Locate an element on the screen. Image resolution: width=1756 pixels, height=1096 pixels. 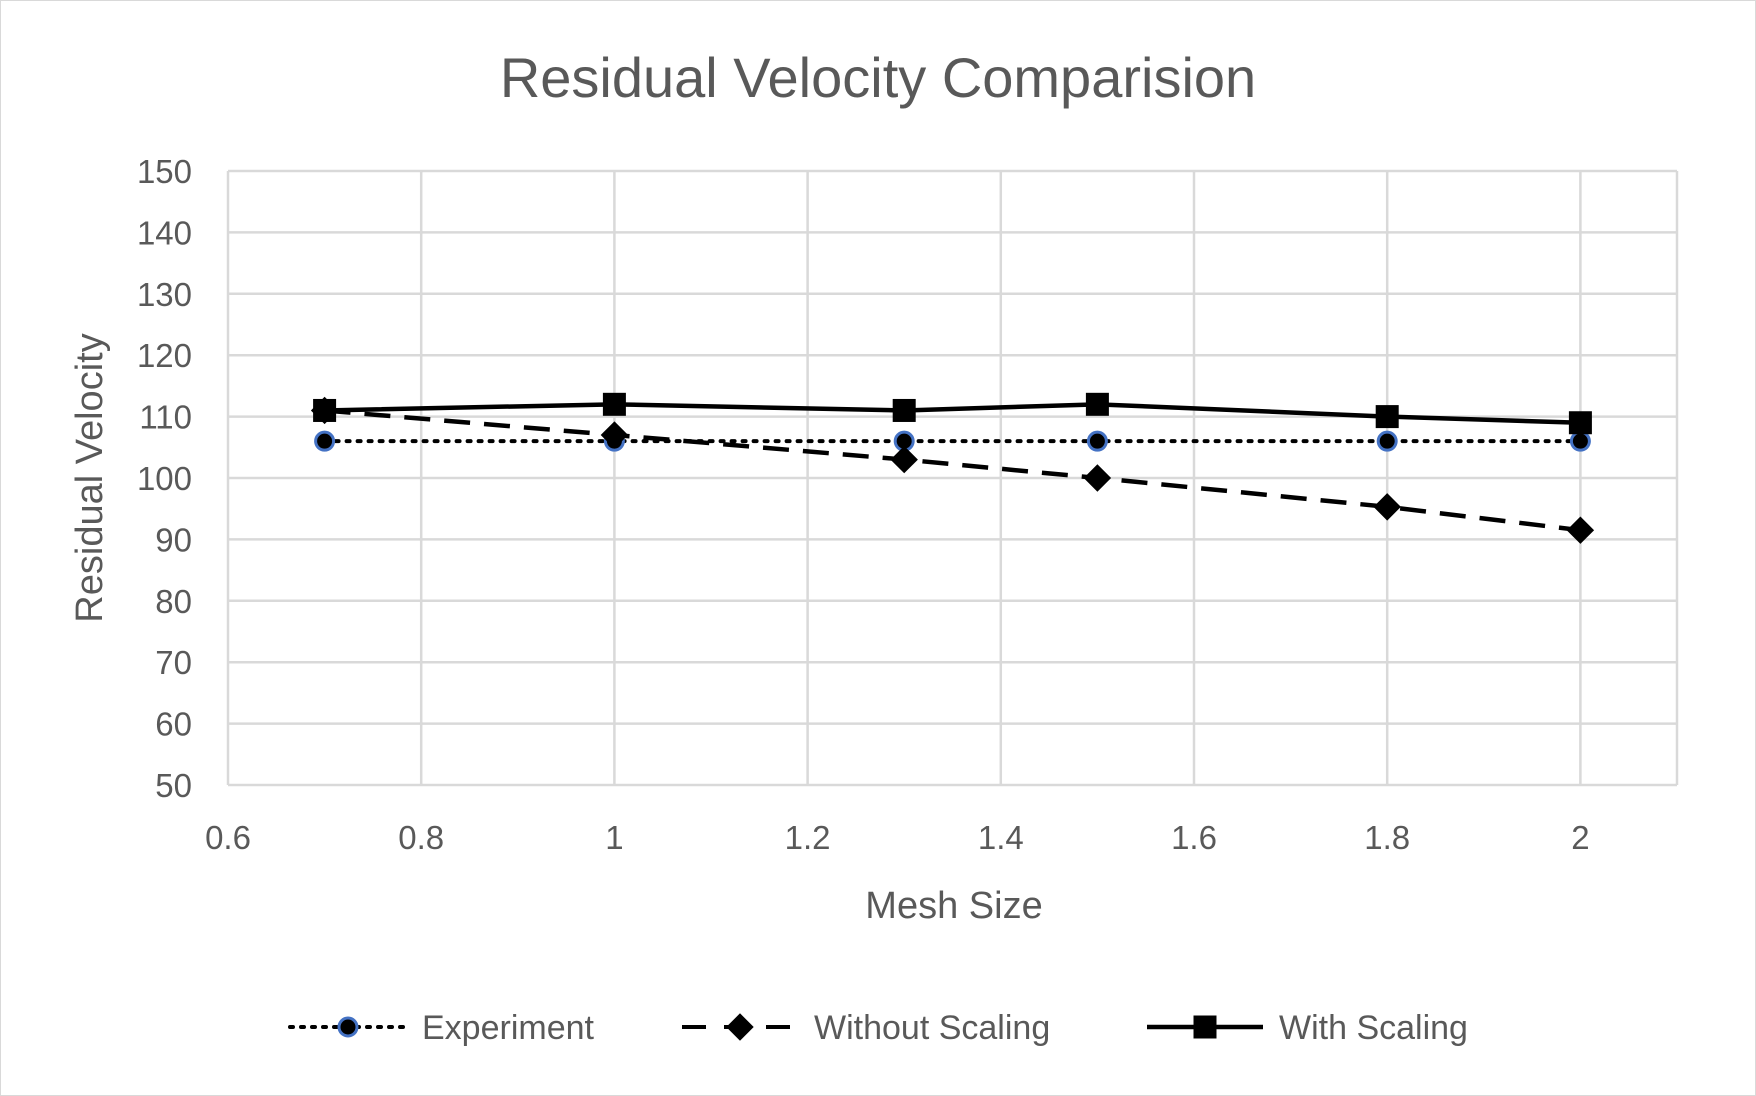
series-line-without-scaling is located at coordinates (952, 470).